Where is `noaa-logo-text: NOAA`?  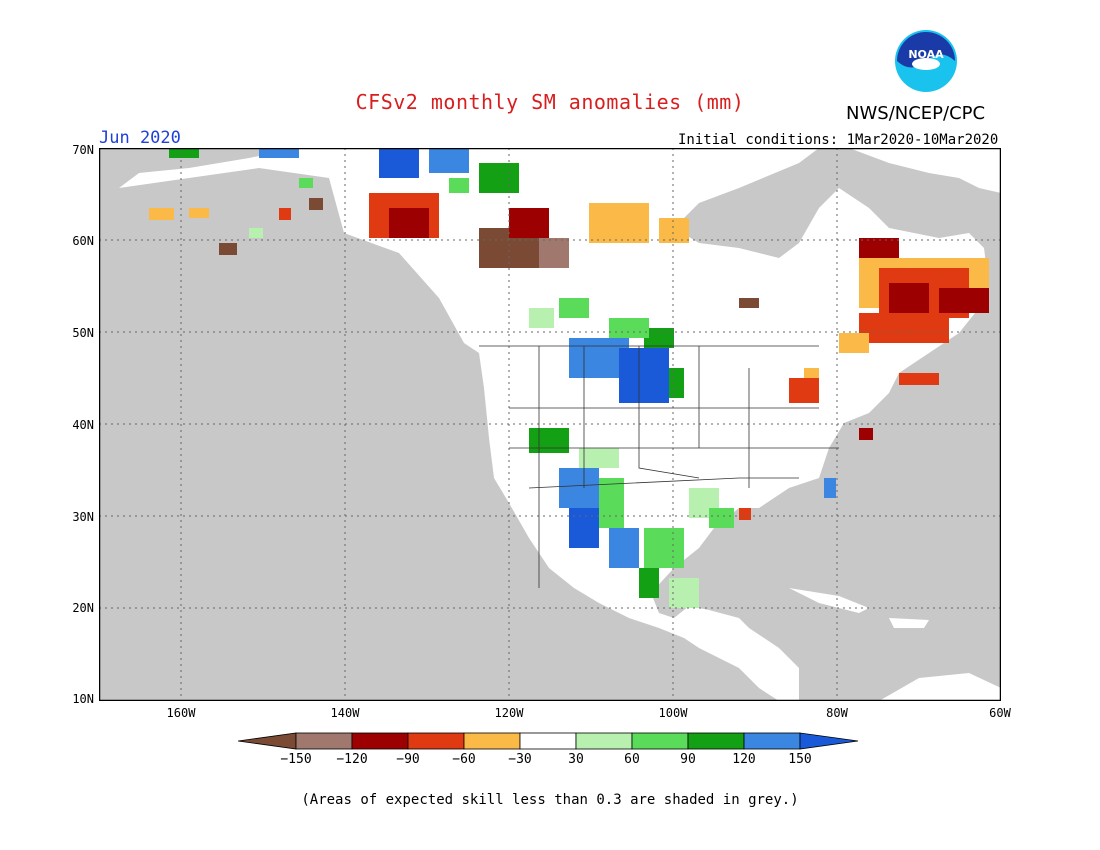
noaa-logo-text: NOAA is located at coordinates (926, 54).